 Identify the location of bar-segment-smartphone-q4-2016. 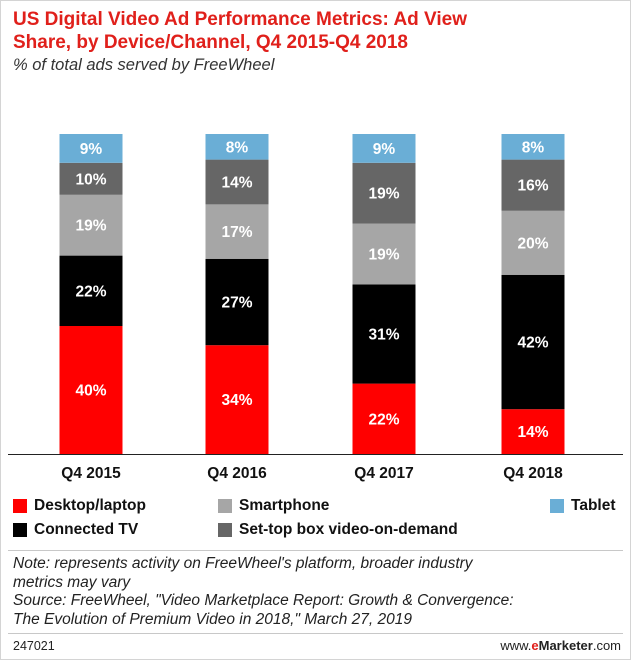
(237, 231).